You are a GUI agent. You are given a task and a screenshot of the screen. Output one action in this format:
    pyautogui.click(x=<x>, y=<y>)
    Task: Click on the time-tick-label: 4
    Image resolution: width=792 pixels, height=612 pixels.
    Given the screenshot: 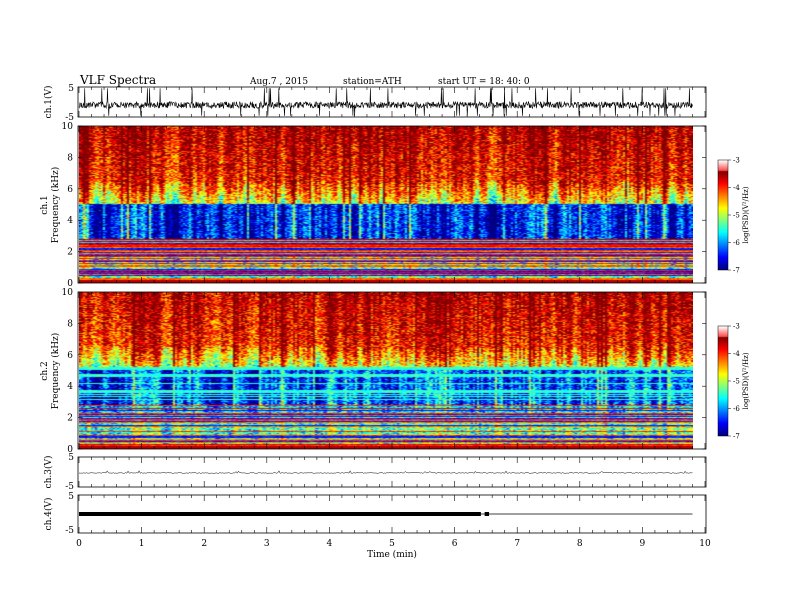 What is the action you would take?
    pyautogui.click(x=330, y=544)
    